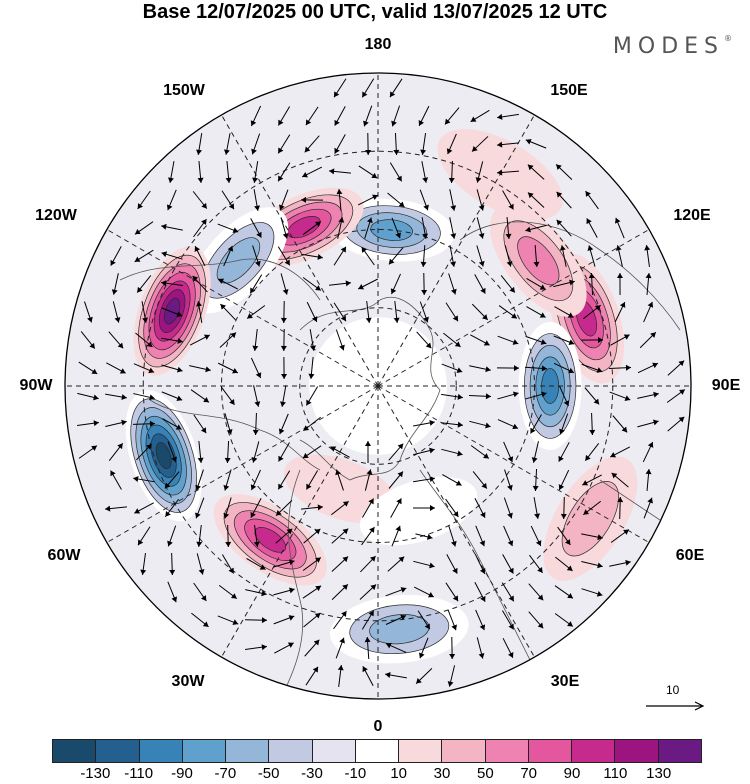 Image resolution: width=750 pixels, height=784 pixels. Describe the element at coordinates (378, 727) in the screenshot. I see `lon-label-0: 0` at that location.